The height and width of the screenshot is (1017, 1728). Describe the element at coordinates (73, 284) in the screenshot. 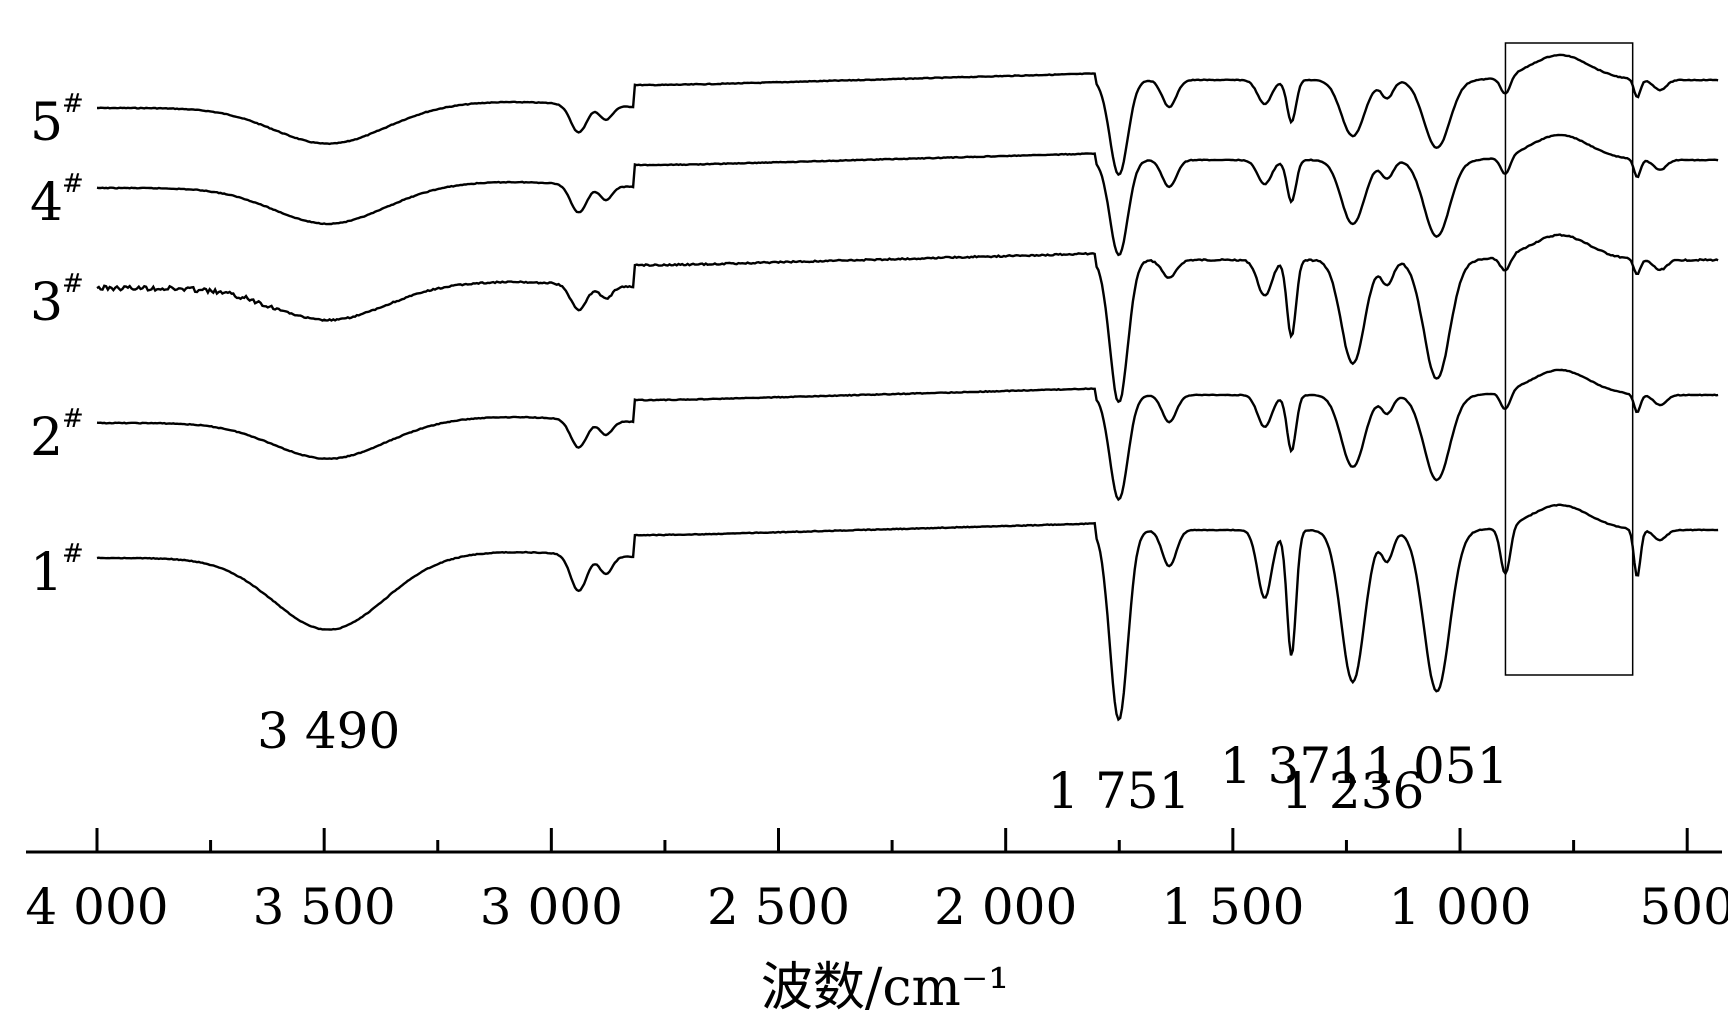

I see `series-label-sup-3: #` at that location.